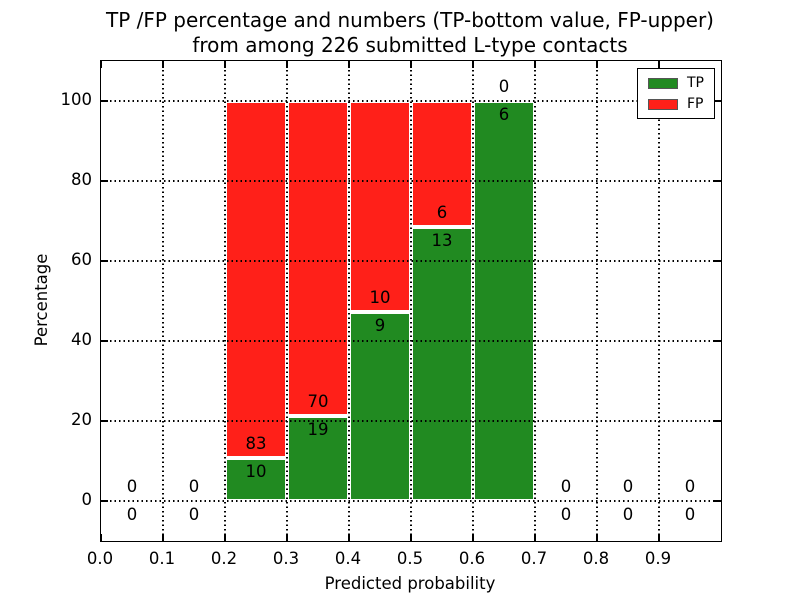 The height and width of the screenshot is (600, 800). I want to click on x-axis-label: Predicted probability, so click(410, 583).